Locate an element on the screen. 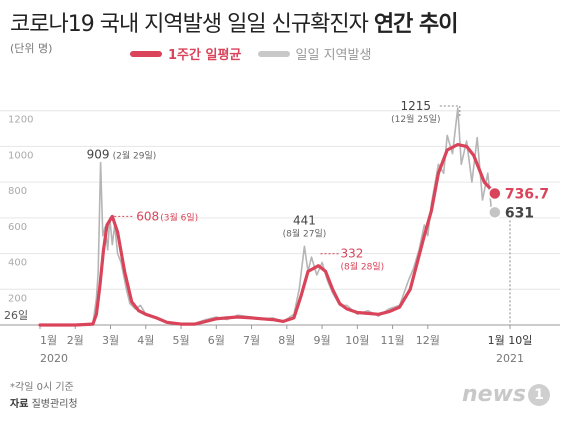 The height and width of the screenshot is (421, 565). annotation-date: (2월 29일) is located at coordinates (135, 156).